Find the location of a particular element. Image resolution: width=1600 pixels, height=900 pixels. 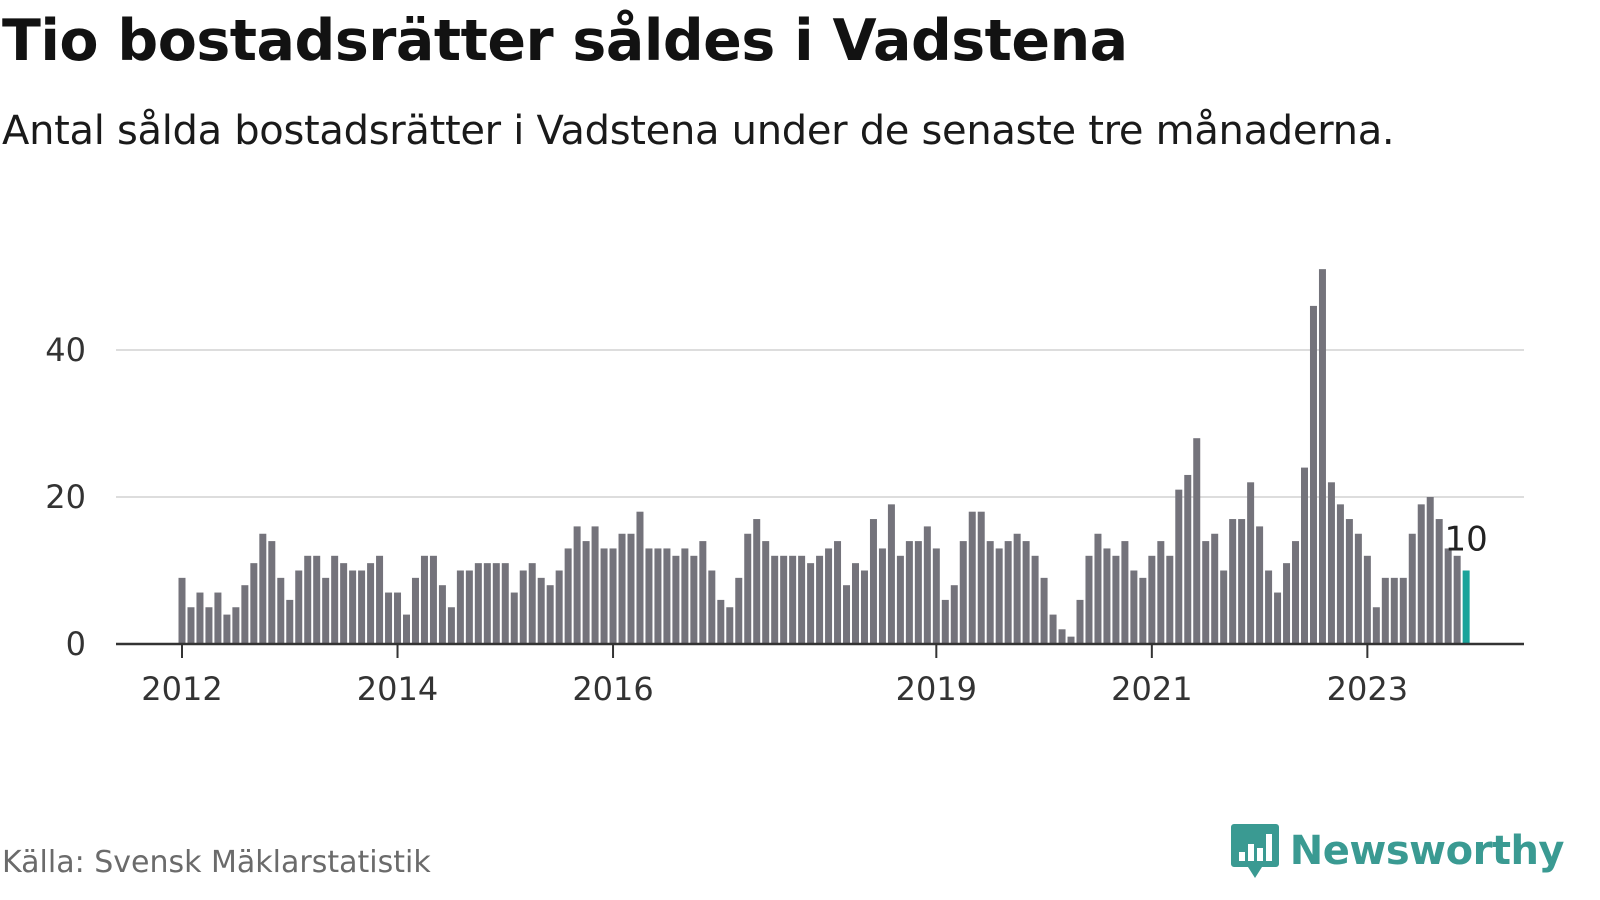

grid-lines is located at coordinates (820, 423).